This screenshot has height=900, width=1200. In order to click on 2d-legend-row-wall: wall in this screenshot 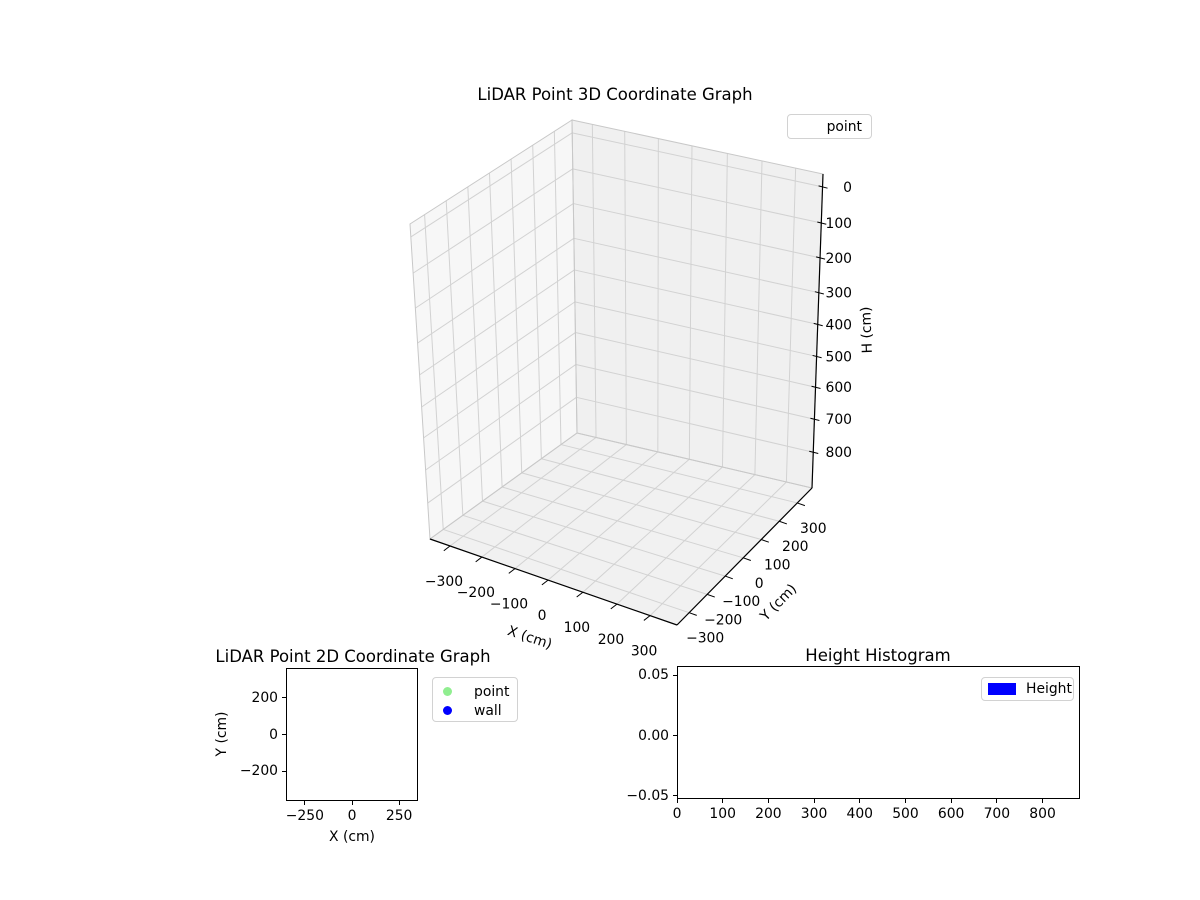, I will do `click(475, 710)`.